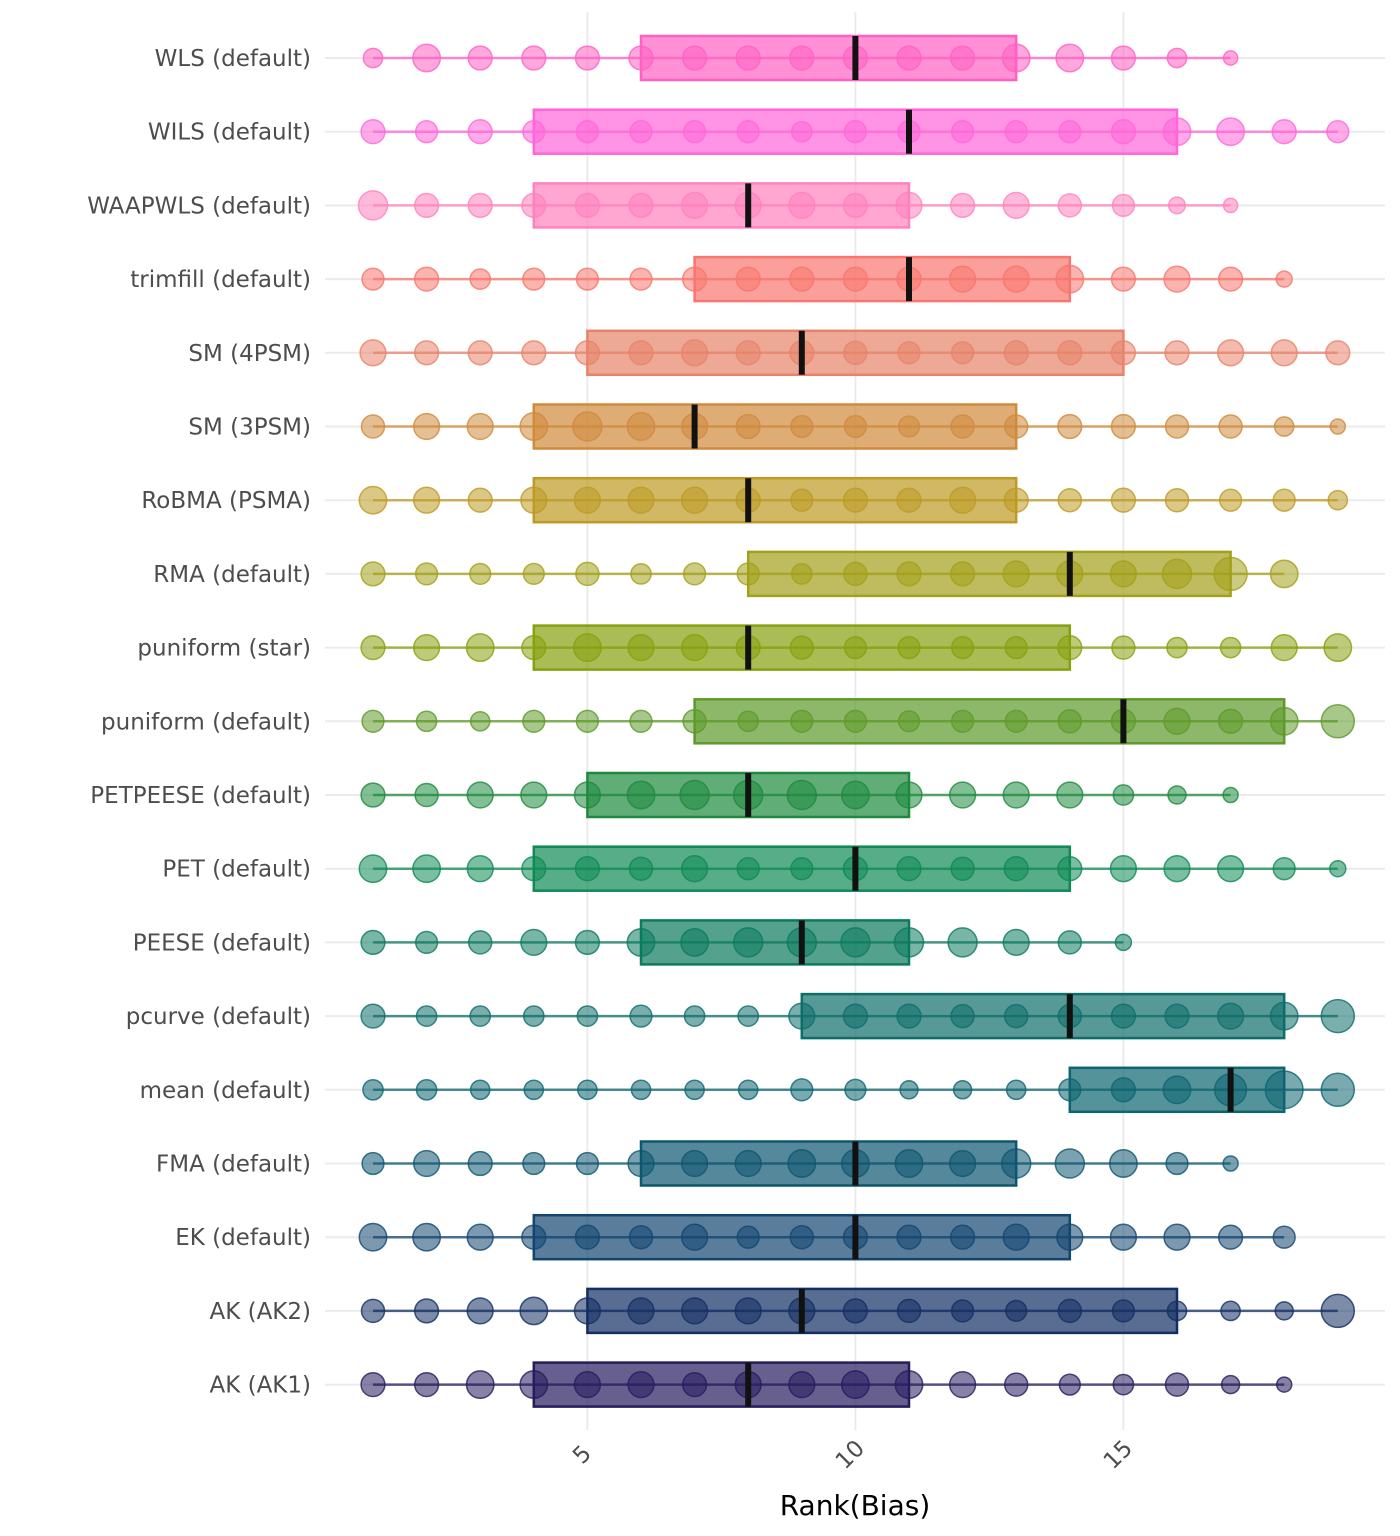  What do you see at coordinates (233, 1165) in the screenshot?
I see `row-label: FMA (default)` at bounding box center [233, 1165].